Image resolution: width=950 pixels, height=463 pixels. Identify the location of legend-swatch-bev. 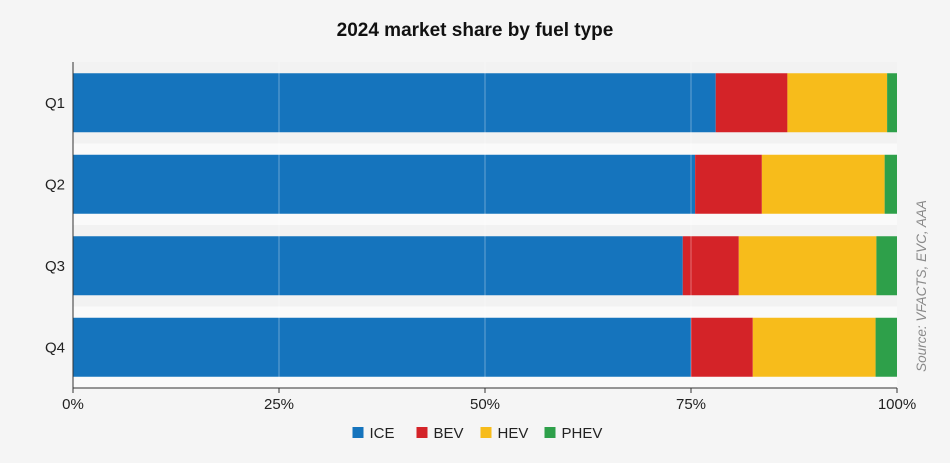
(422, 432).